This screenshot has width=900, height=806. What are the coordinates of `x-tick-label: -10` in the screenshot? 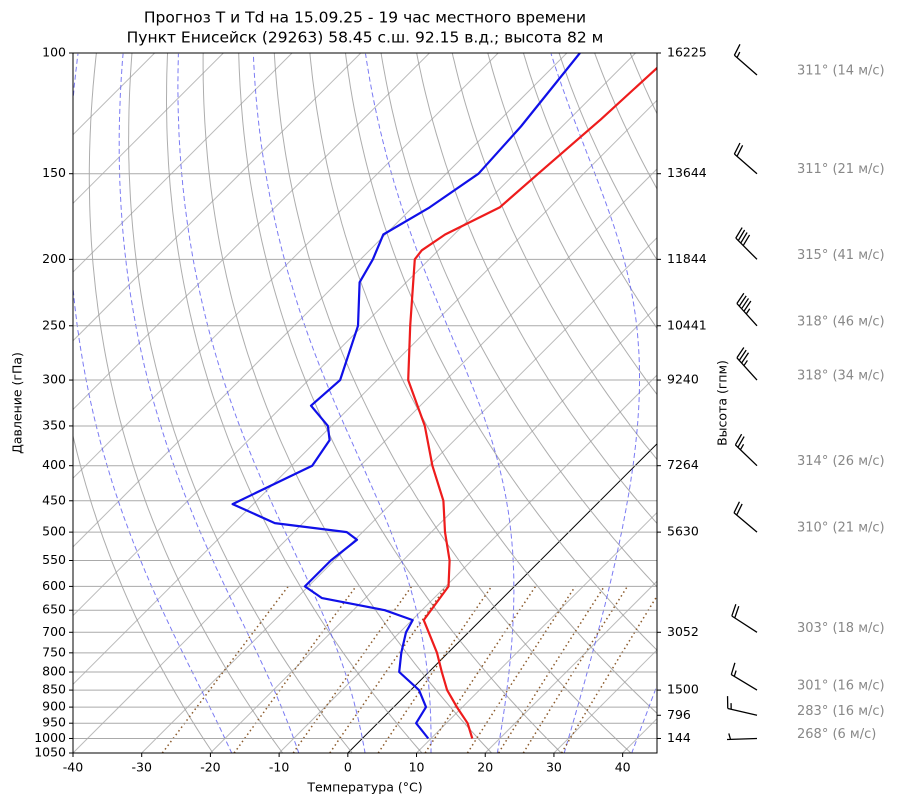 It's located at (279, 767).